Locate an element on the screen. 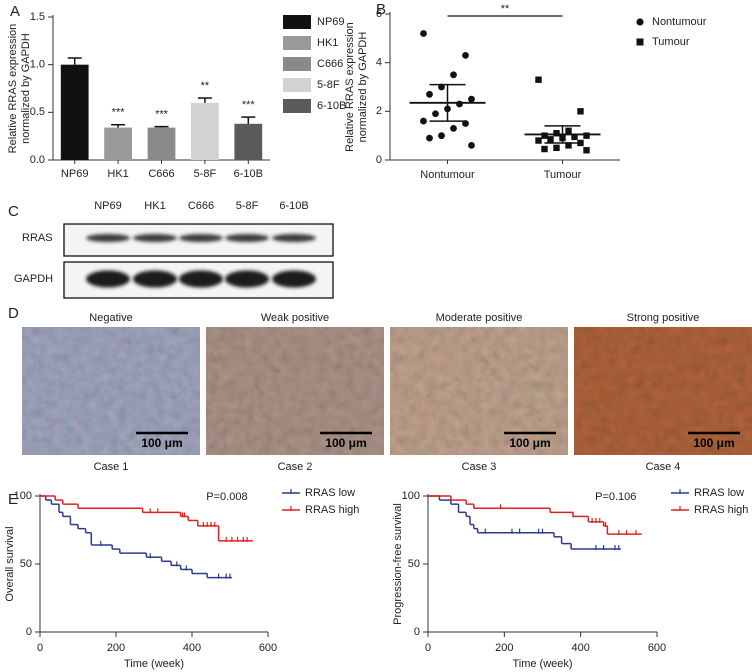 The image size is (752, 672). x-tick-label: Tumour is located at coordinates (563, 175).